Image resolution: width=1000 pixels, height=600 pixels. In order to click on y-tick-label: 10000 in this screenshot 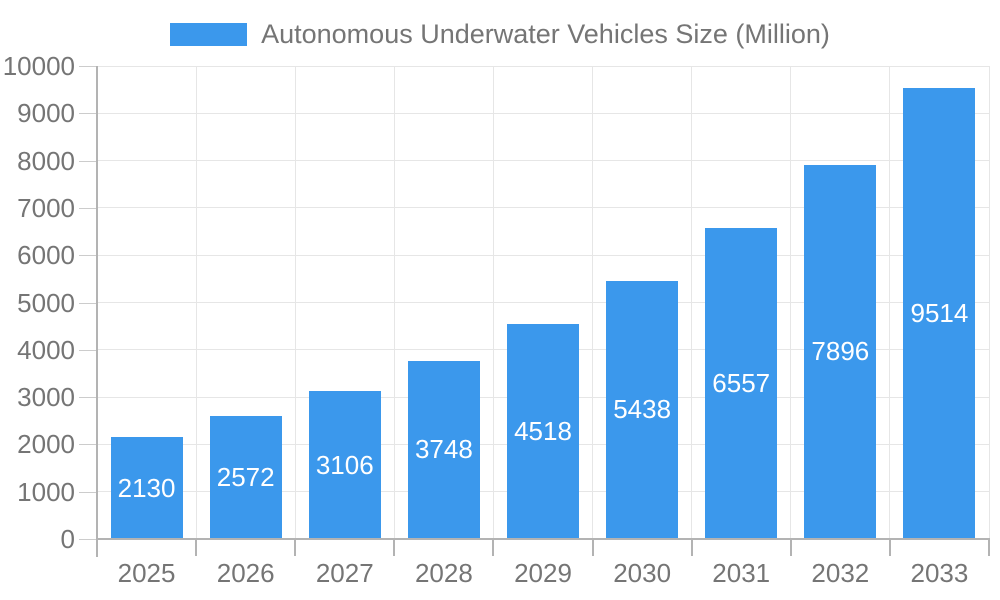, I will do `click(38, 66)`.